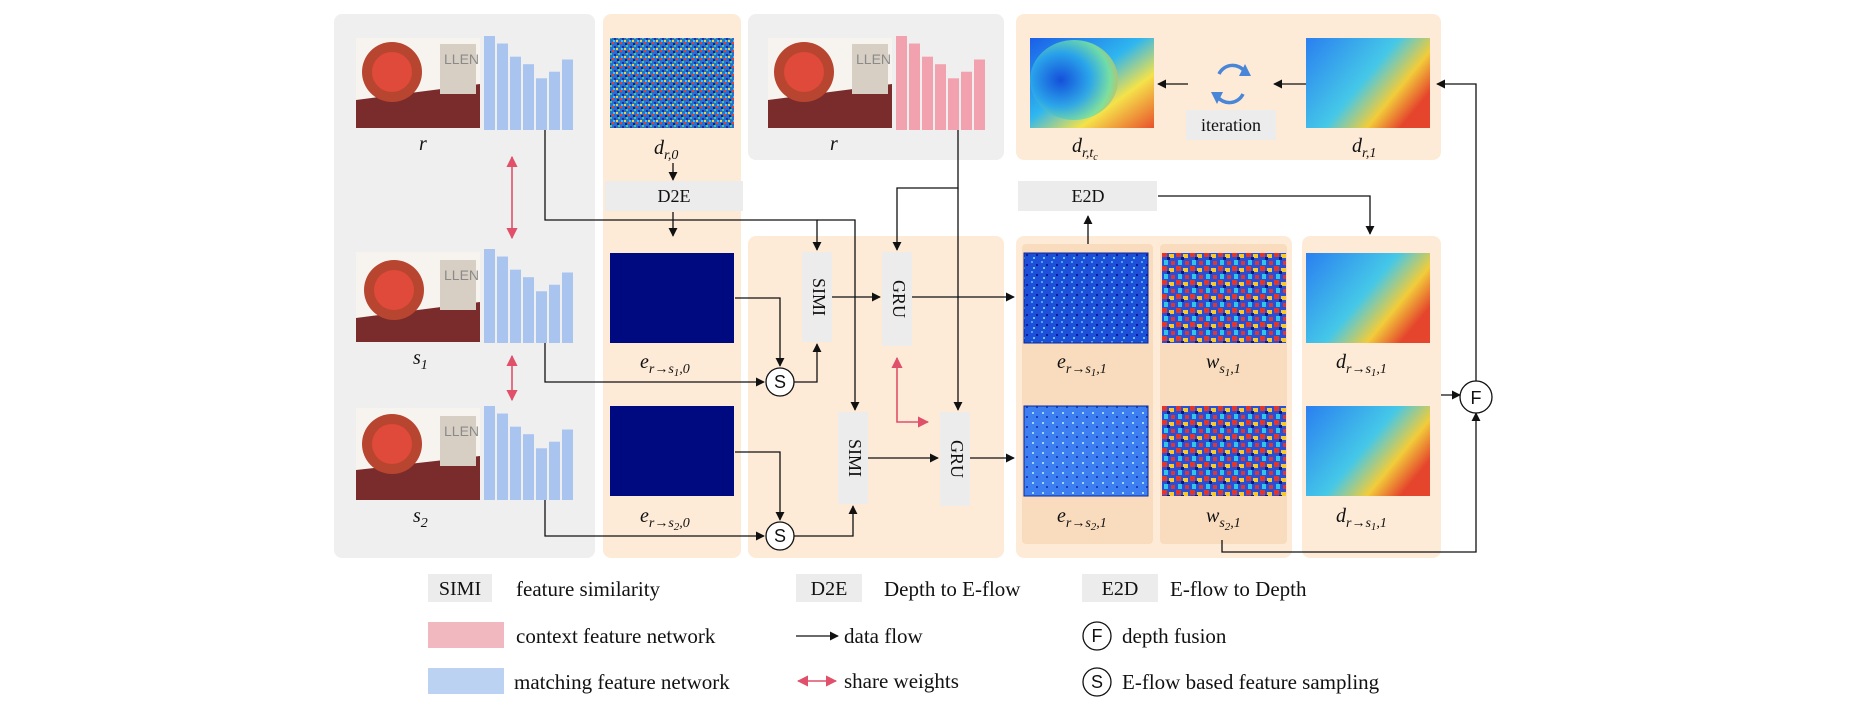 This screenshot has width=1872, height=712. Describe the element at coordinates (1174, 636) in the screenshot. I see `legend-fusion-desc: depth fusion` at that location.